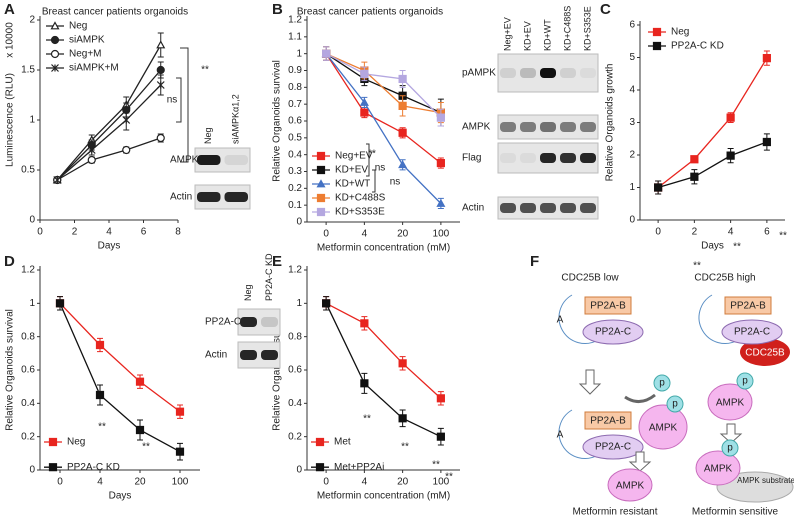  I want to click on blot-column-label: KD+EV, so click(527, 36).